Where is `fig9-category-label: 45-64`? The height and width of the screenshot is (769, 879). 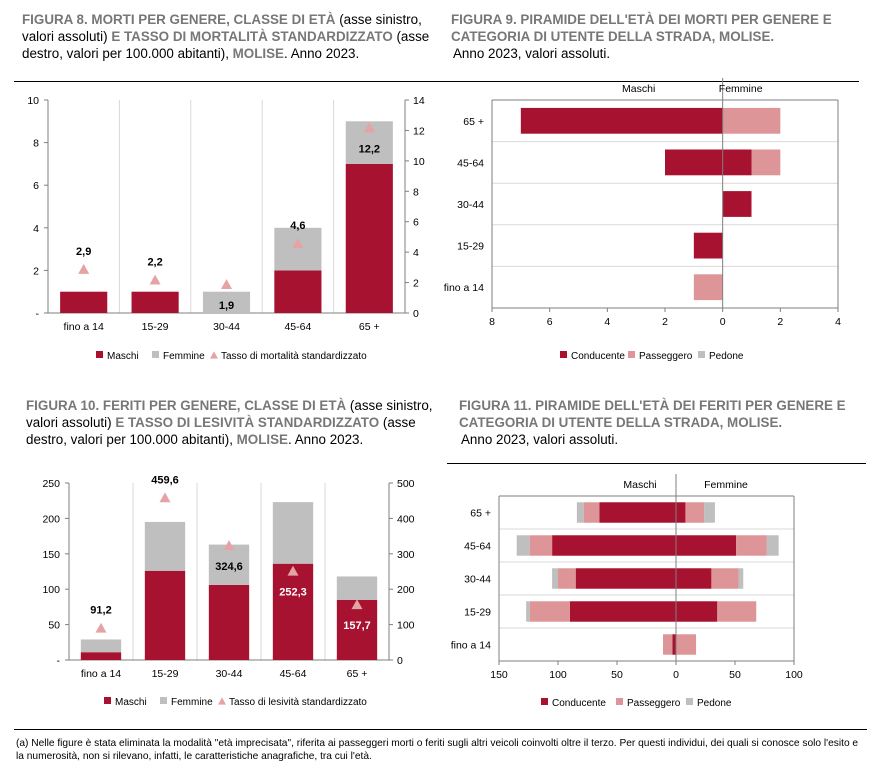
fig9-category-label: 45-64 is located at coordinates (470, 163).